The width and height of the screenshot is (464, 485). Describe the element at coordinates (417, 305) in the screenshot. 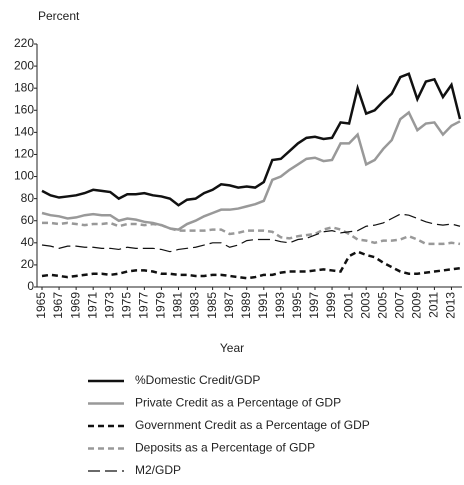

I see `x-tick-label: 2009` at that location.